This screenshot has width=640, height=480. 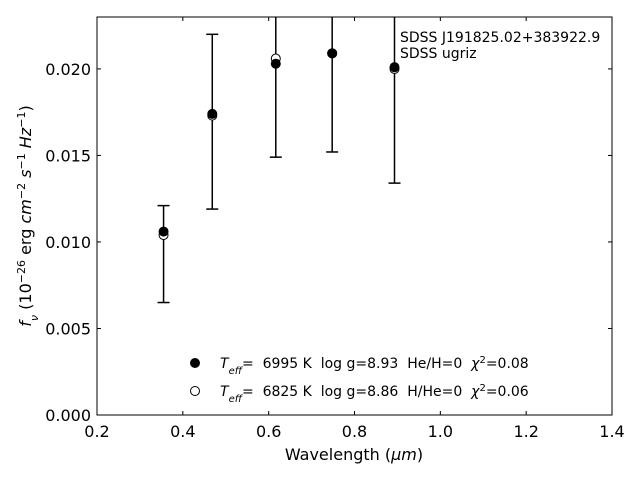 I want to click on y-tick-label: 0.015, so click(x=68, y=155).